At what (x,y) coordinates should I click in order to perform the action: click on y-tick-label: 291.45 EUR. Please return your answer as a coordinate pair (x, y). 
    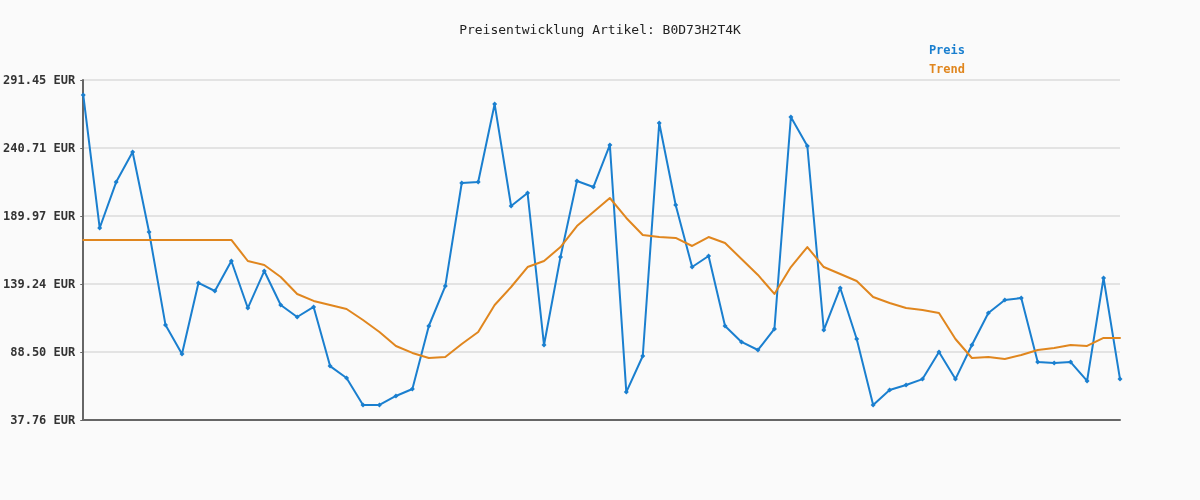
    Looking at the image, I should click on (40, 80).